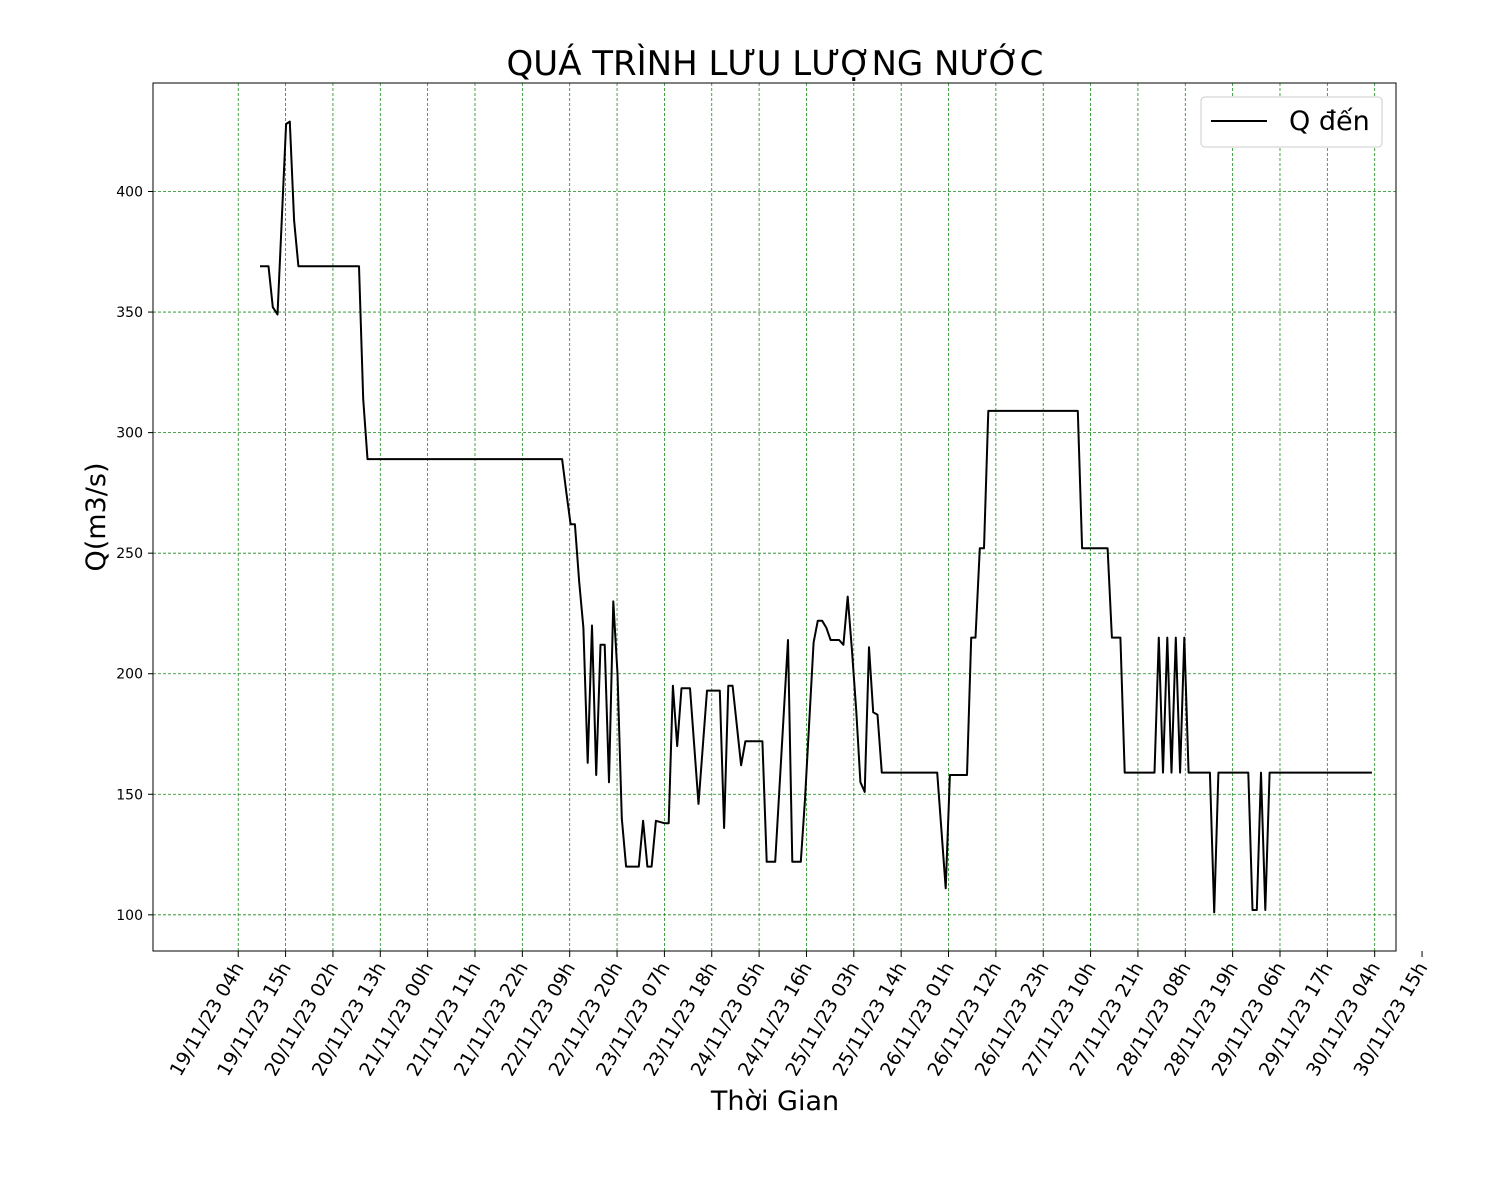  Describe the element at coordinates (775, 63) in the screenshot. I see `chart-title: QUÁ TRÌNH LƯU LƯỢNG NƯỚC` at that location.